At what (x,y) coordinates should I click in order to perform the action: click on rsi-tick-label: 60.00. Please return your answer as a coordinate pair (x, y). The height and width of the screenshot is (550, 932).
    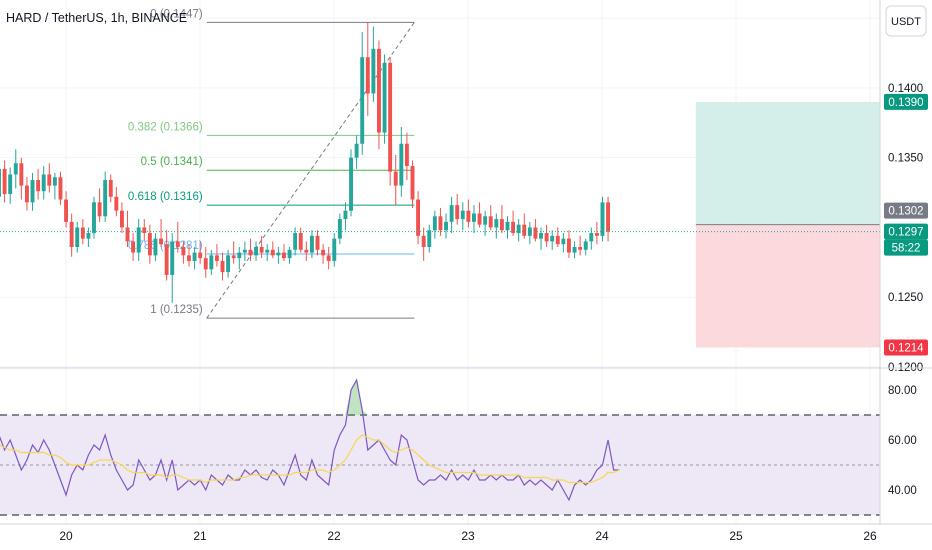
    Looking at the image, I should click on (902, 441).